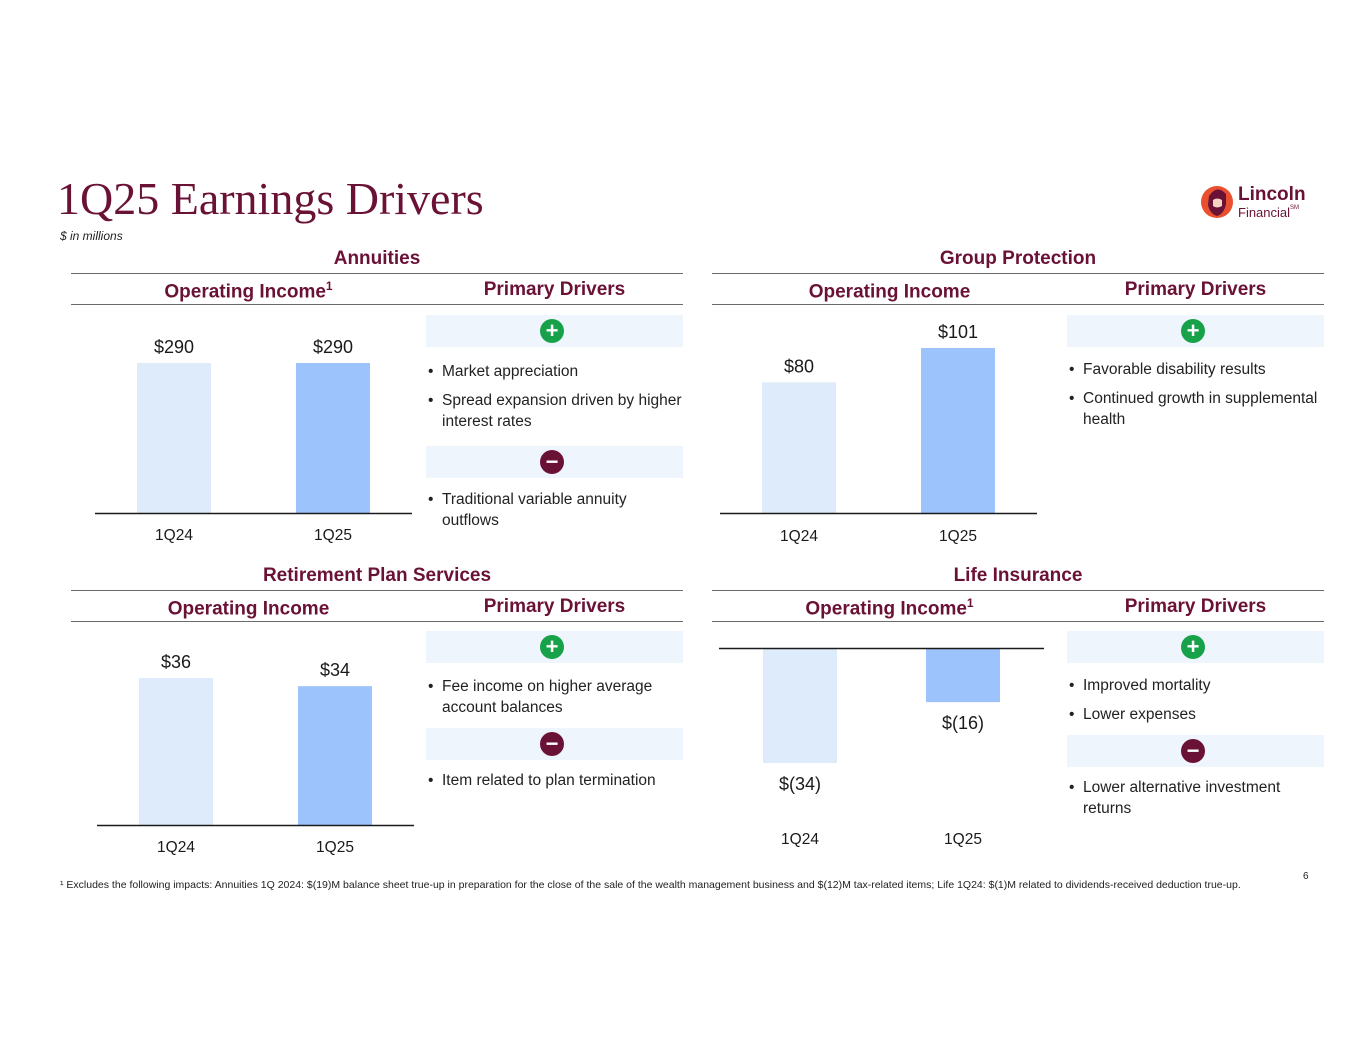 The width and height of the screenshot is (1365, 1055). I want to click on data-label: $(34), so click(800, 784).